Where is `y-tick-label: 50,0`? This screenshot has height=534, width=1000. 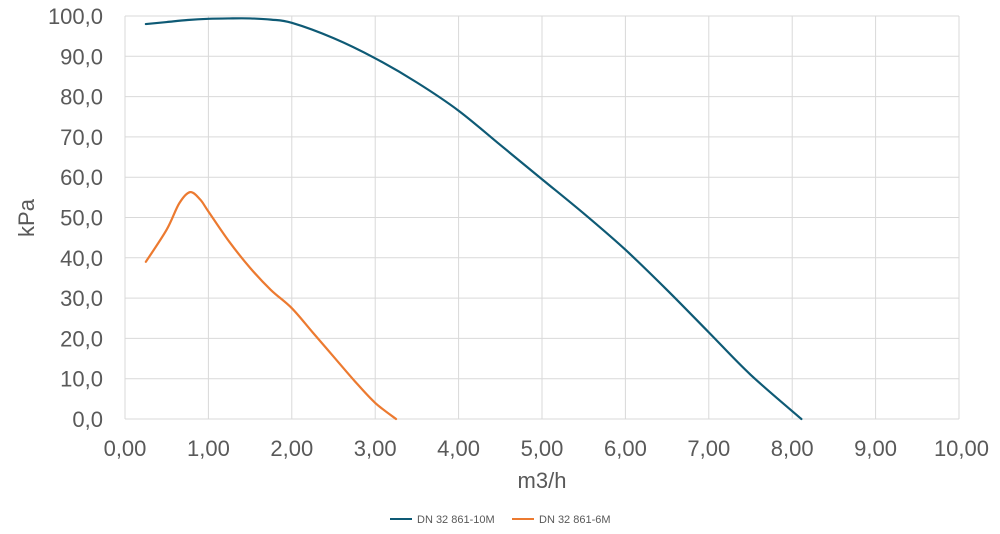
y-tick-label: 50,0 is located at coordinates (81, 218).